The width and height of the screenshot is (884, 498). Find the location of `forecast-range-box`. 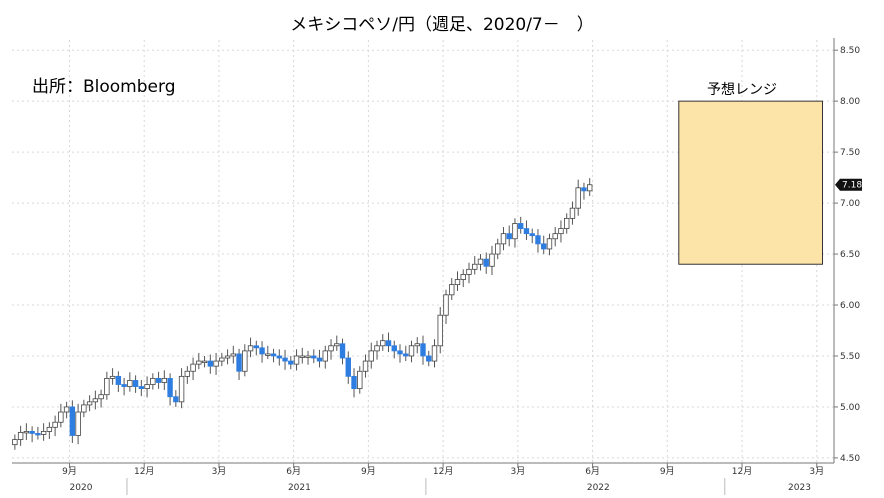

forecast-range-box is located at coordinates (751, 182).